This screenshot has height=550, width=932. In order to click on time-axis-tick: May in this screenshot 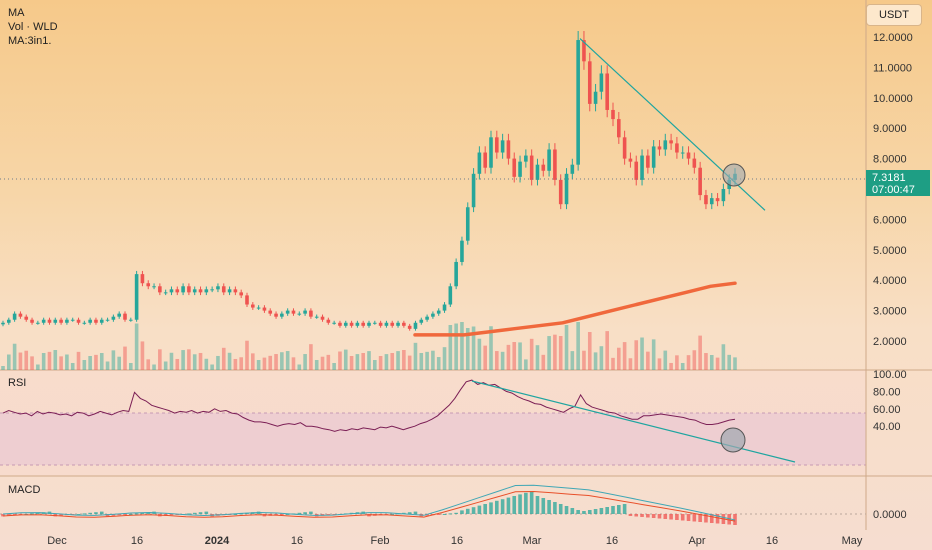, I will do `click(852, 541)`.